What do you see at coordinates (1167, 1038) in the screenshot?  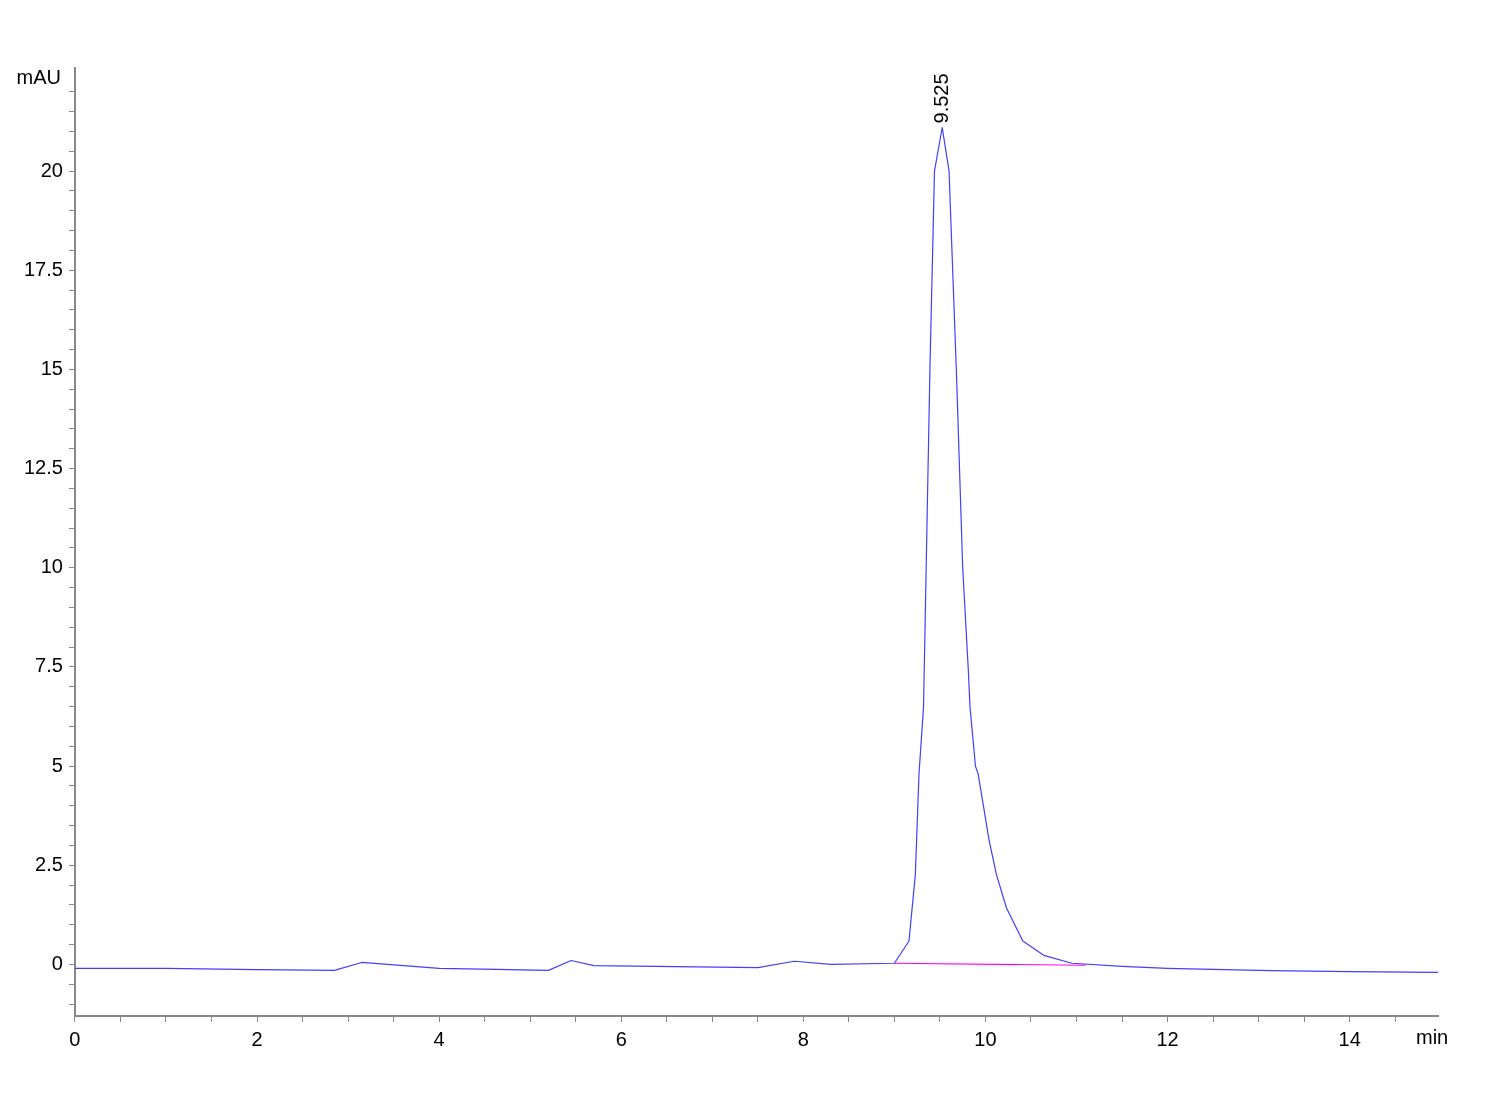 I see `x-tick-label: 12` at bounding box center [1167, 1038].